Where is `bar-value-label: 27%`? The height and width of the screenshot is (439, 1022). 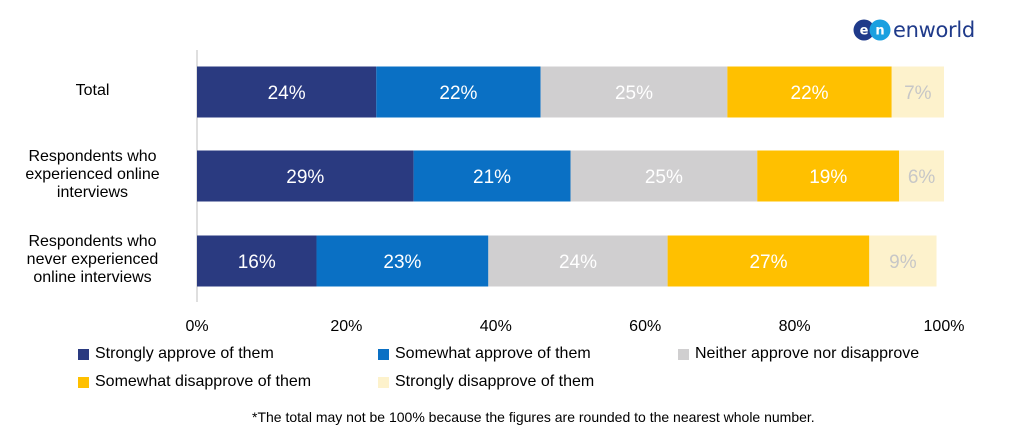
bar-value-label: 27% is located at coordinates (768, 262).